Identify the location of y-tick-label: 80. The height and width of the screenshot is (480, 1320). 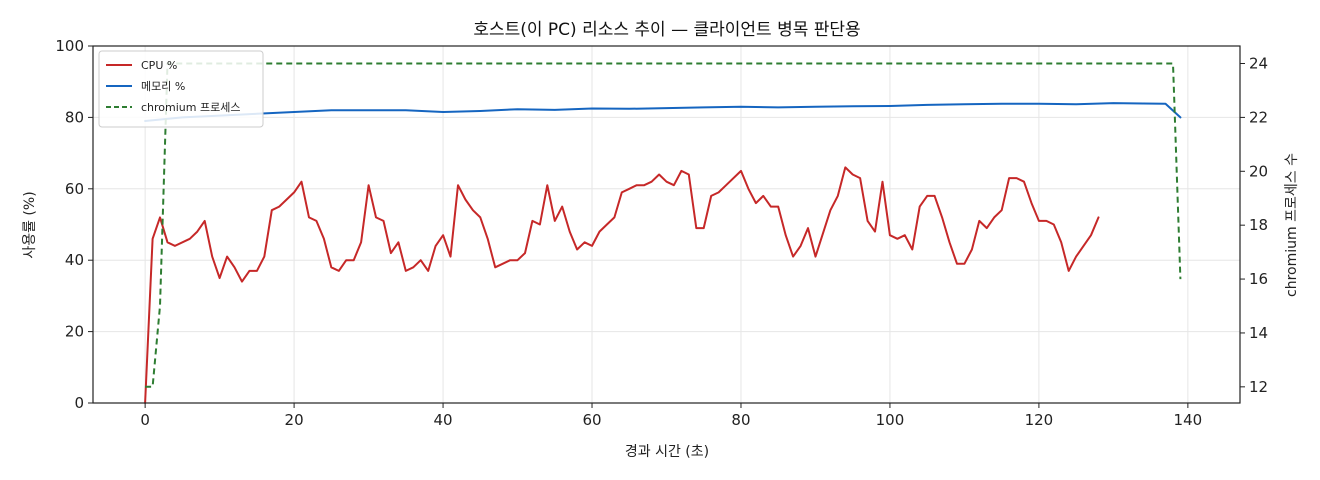
(74, 117).